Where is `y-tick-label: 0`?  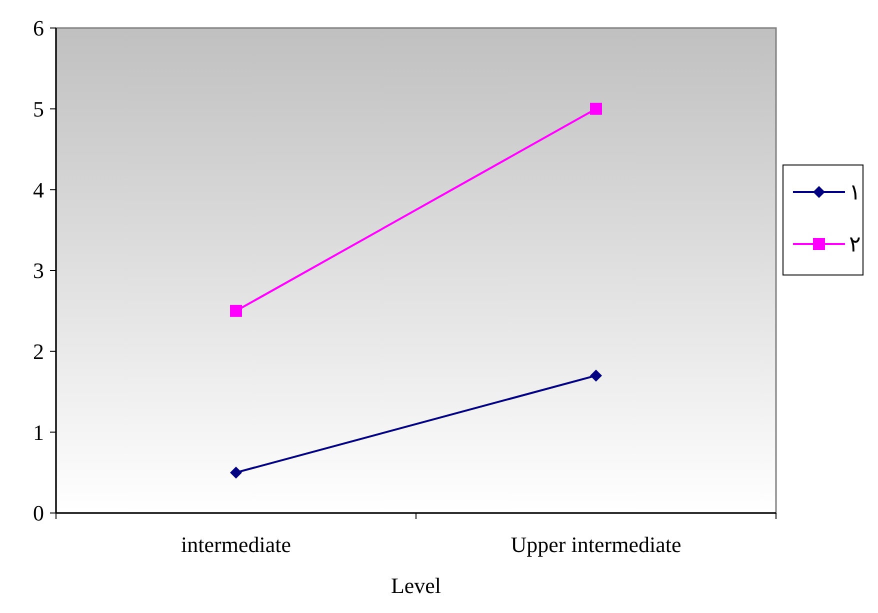
y-tick-label: 0 is located at coordinates (38, 513).